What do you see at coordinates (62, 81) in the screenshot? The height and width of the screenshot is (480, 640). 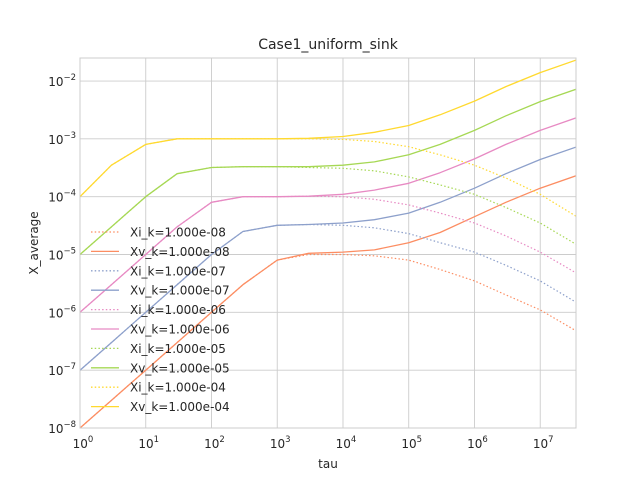 I see `y-tick-label-6: 10⁻²` at bounding box center [62, 81].